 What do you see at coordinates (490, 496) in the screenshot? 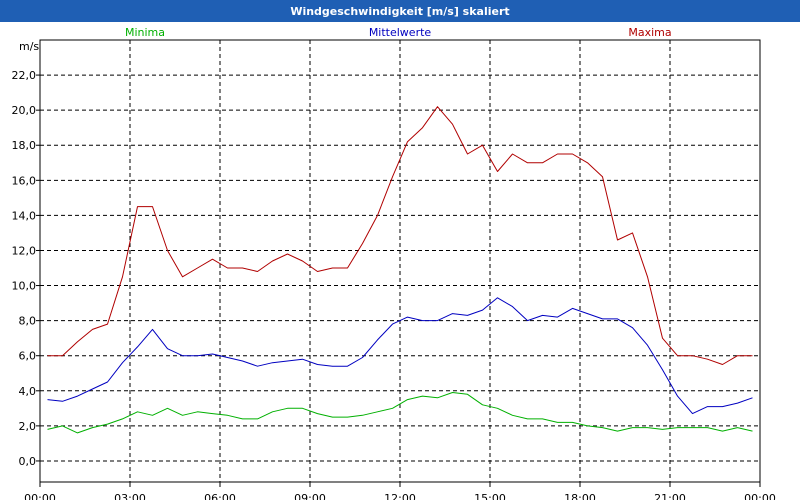
I see `x-tick-time: 15:00` at bounding box center [490, 496].